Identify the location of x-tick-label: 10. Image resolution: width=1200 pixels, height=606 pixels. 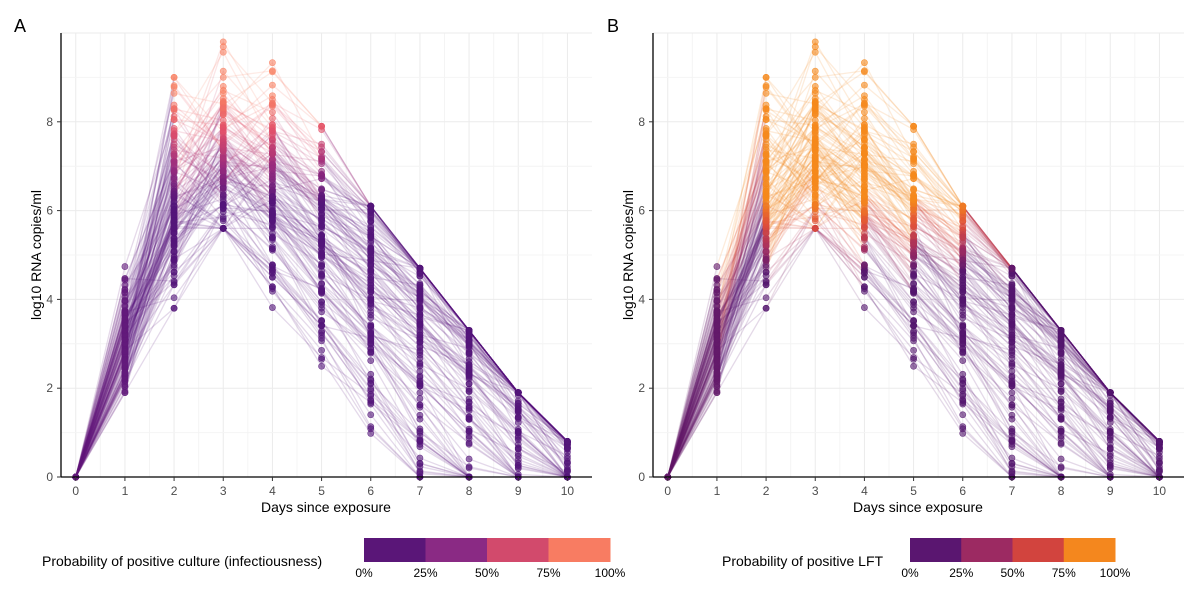
(568, 491).